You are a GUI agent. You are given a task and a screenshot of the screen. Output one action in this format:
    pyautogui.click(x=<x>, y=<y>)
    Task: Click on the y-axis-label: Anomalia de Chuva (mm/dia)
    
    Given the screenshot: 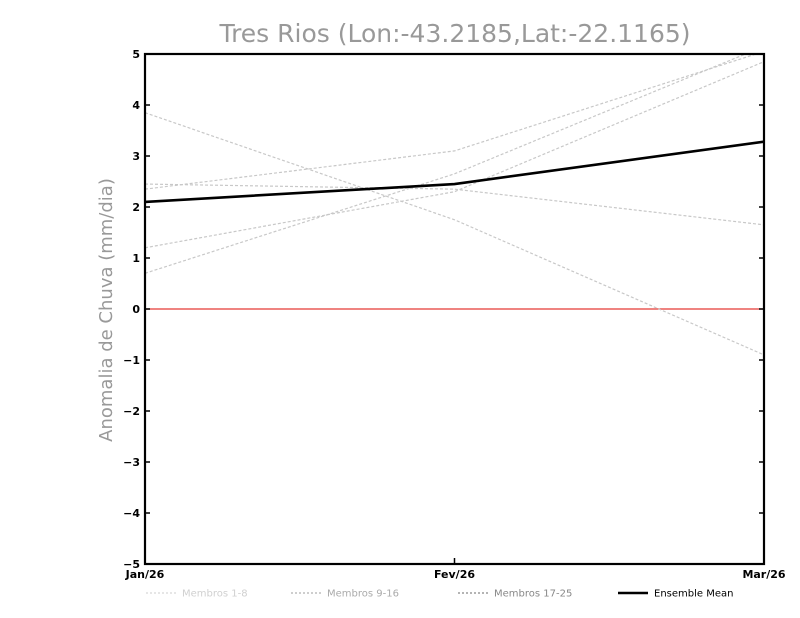 What is the action you would take?
    pyautogui.click(x=106, y=310)
    